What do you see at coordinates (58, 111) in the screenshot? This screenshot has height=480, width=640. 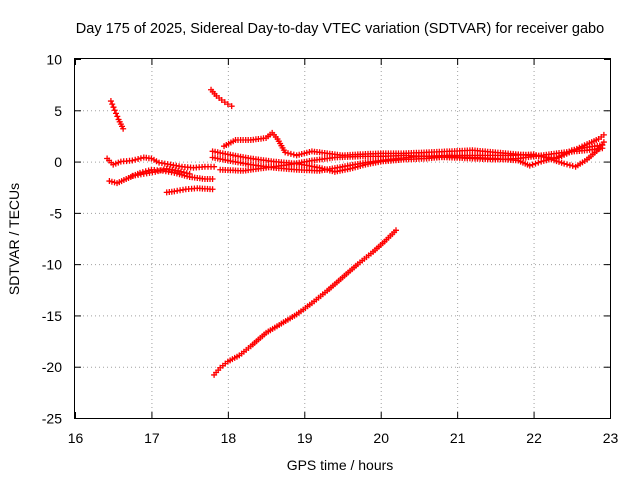 I see `y-tick-label: 5` at bounding box center [58, 111].